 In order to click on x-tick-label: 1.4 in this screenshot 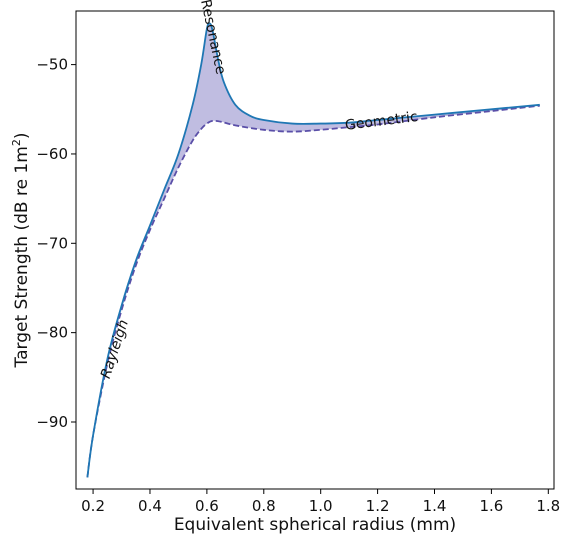, I will do `click(435, 506)`.